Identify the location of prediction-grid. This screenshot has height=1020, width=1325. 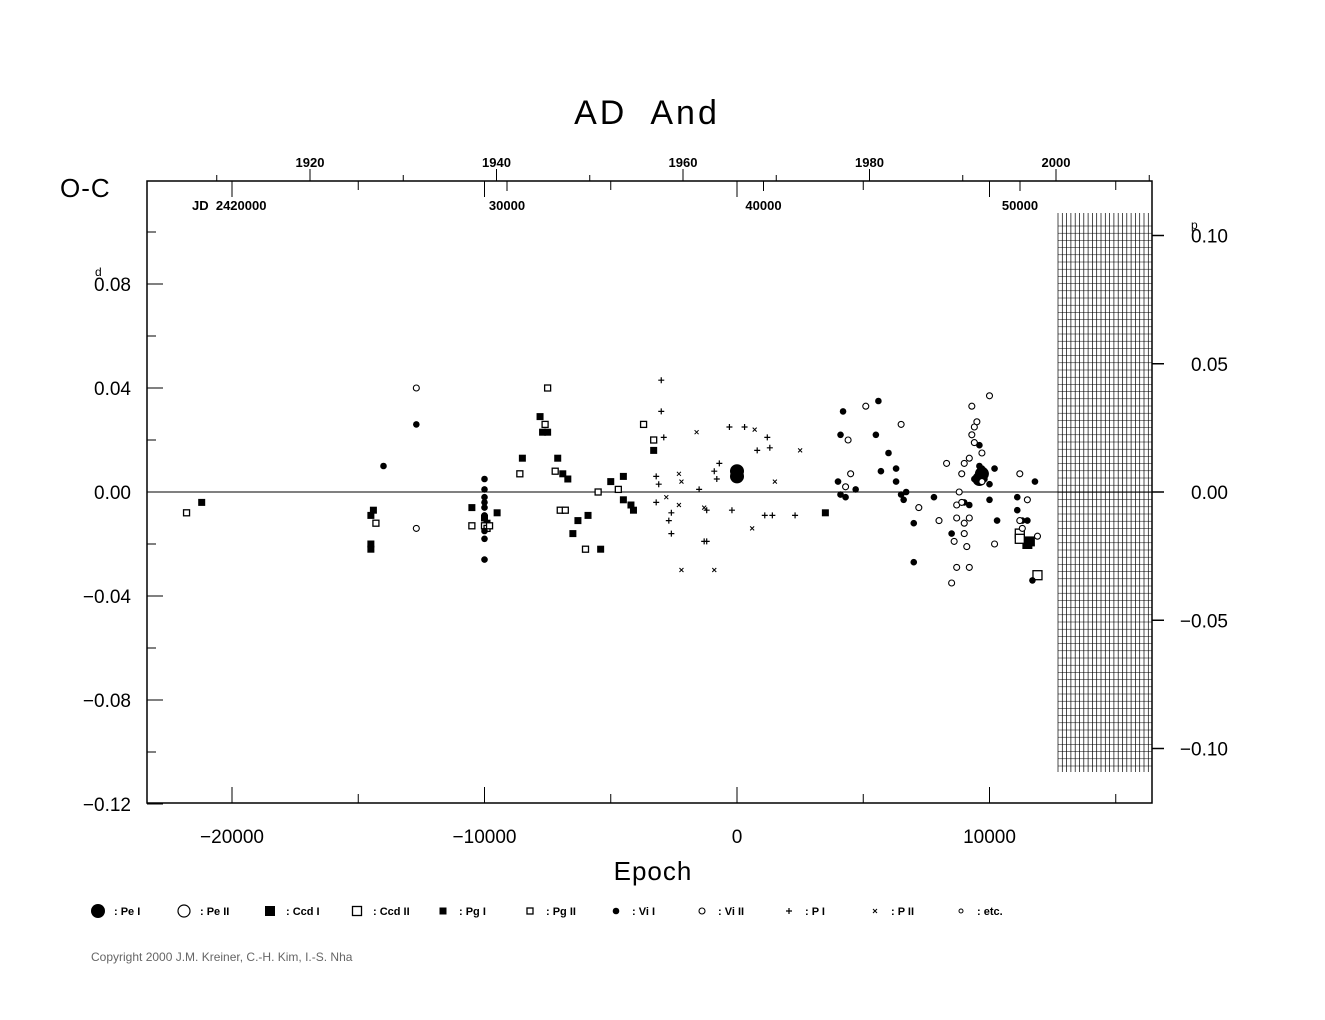
(1104, 492).